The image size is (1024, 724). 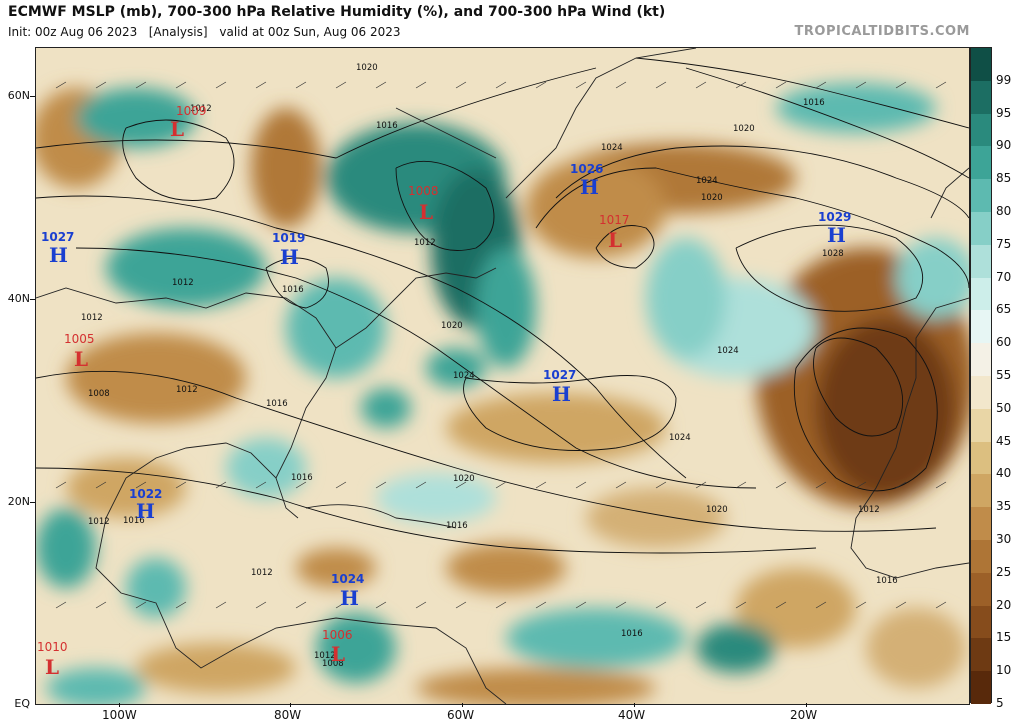 I want to click on analysis-tag: [Analysis], so click(x=178, y=32).